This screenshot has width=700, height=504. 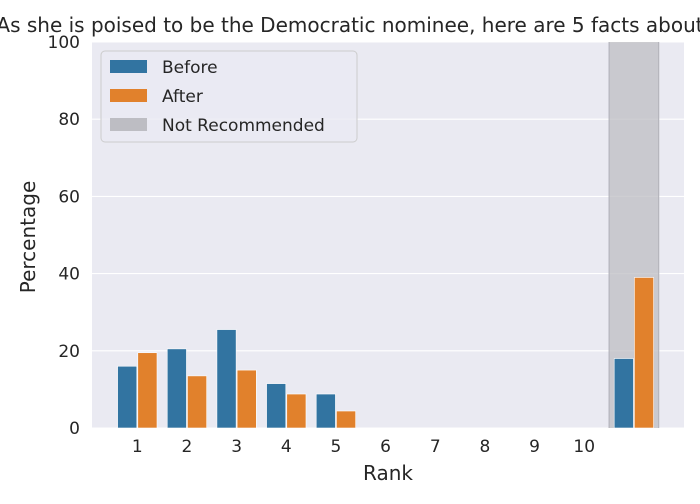 What do you see at coordinates (182, 97) in the screenshot?
I see `legend-label-after: After` at bounding box center [182, 97].